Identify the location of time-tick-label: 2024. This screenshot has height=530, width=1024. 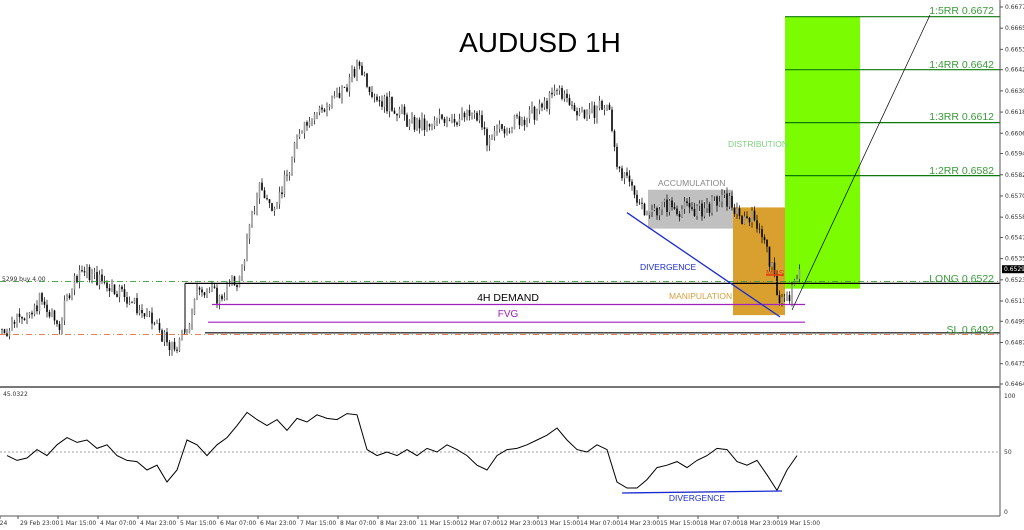
(3, 523).